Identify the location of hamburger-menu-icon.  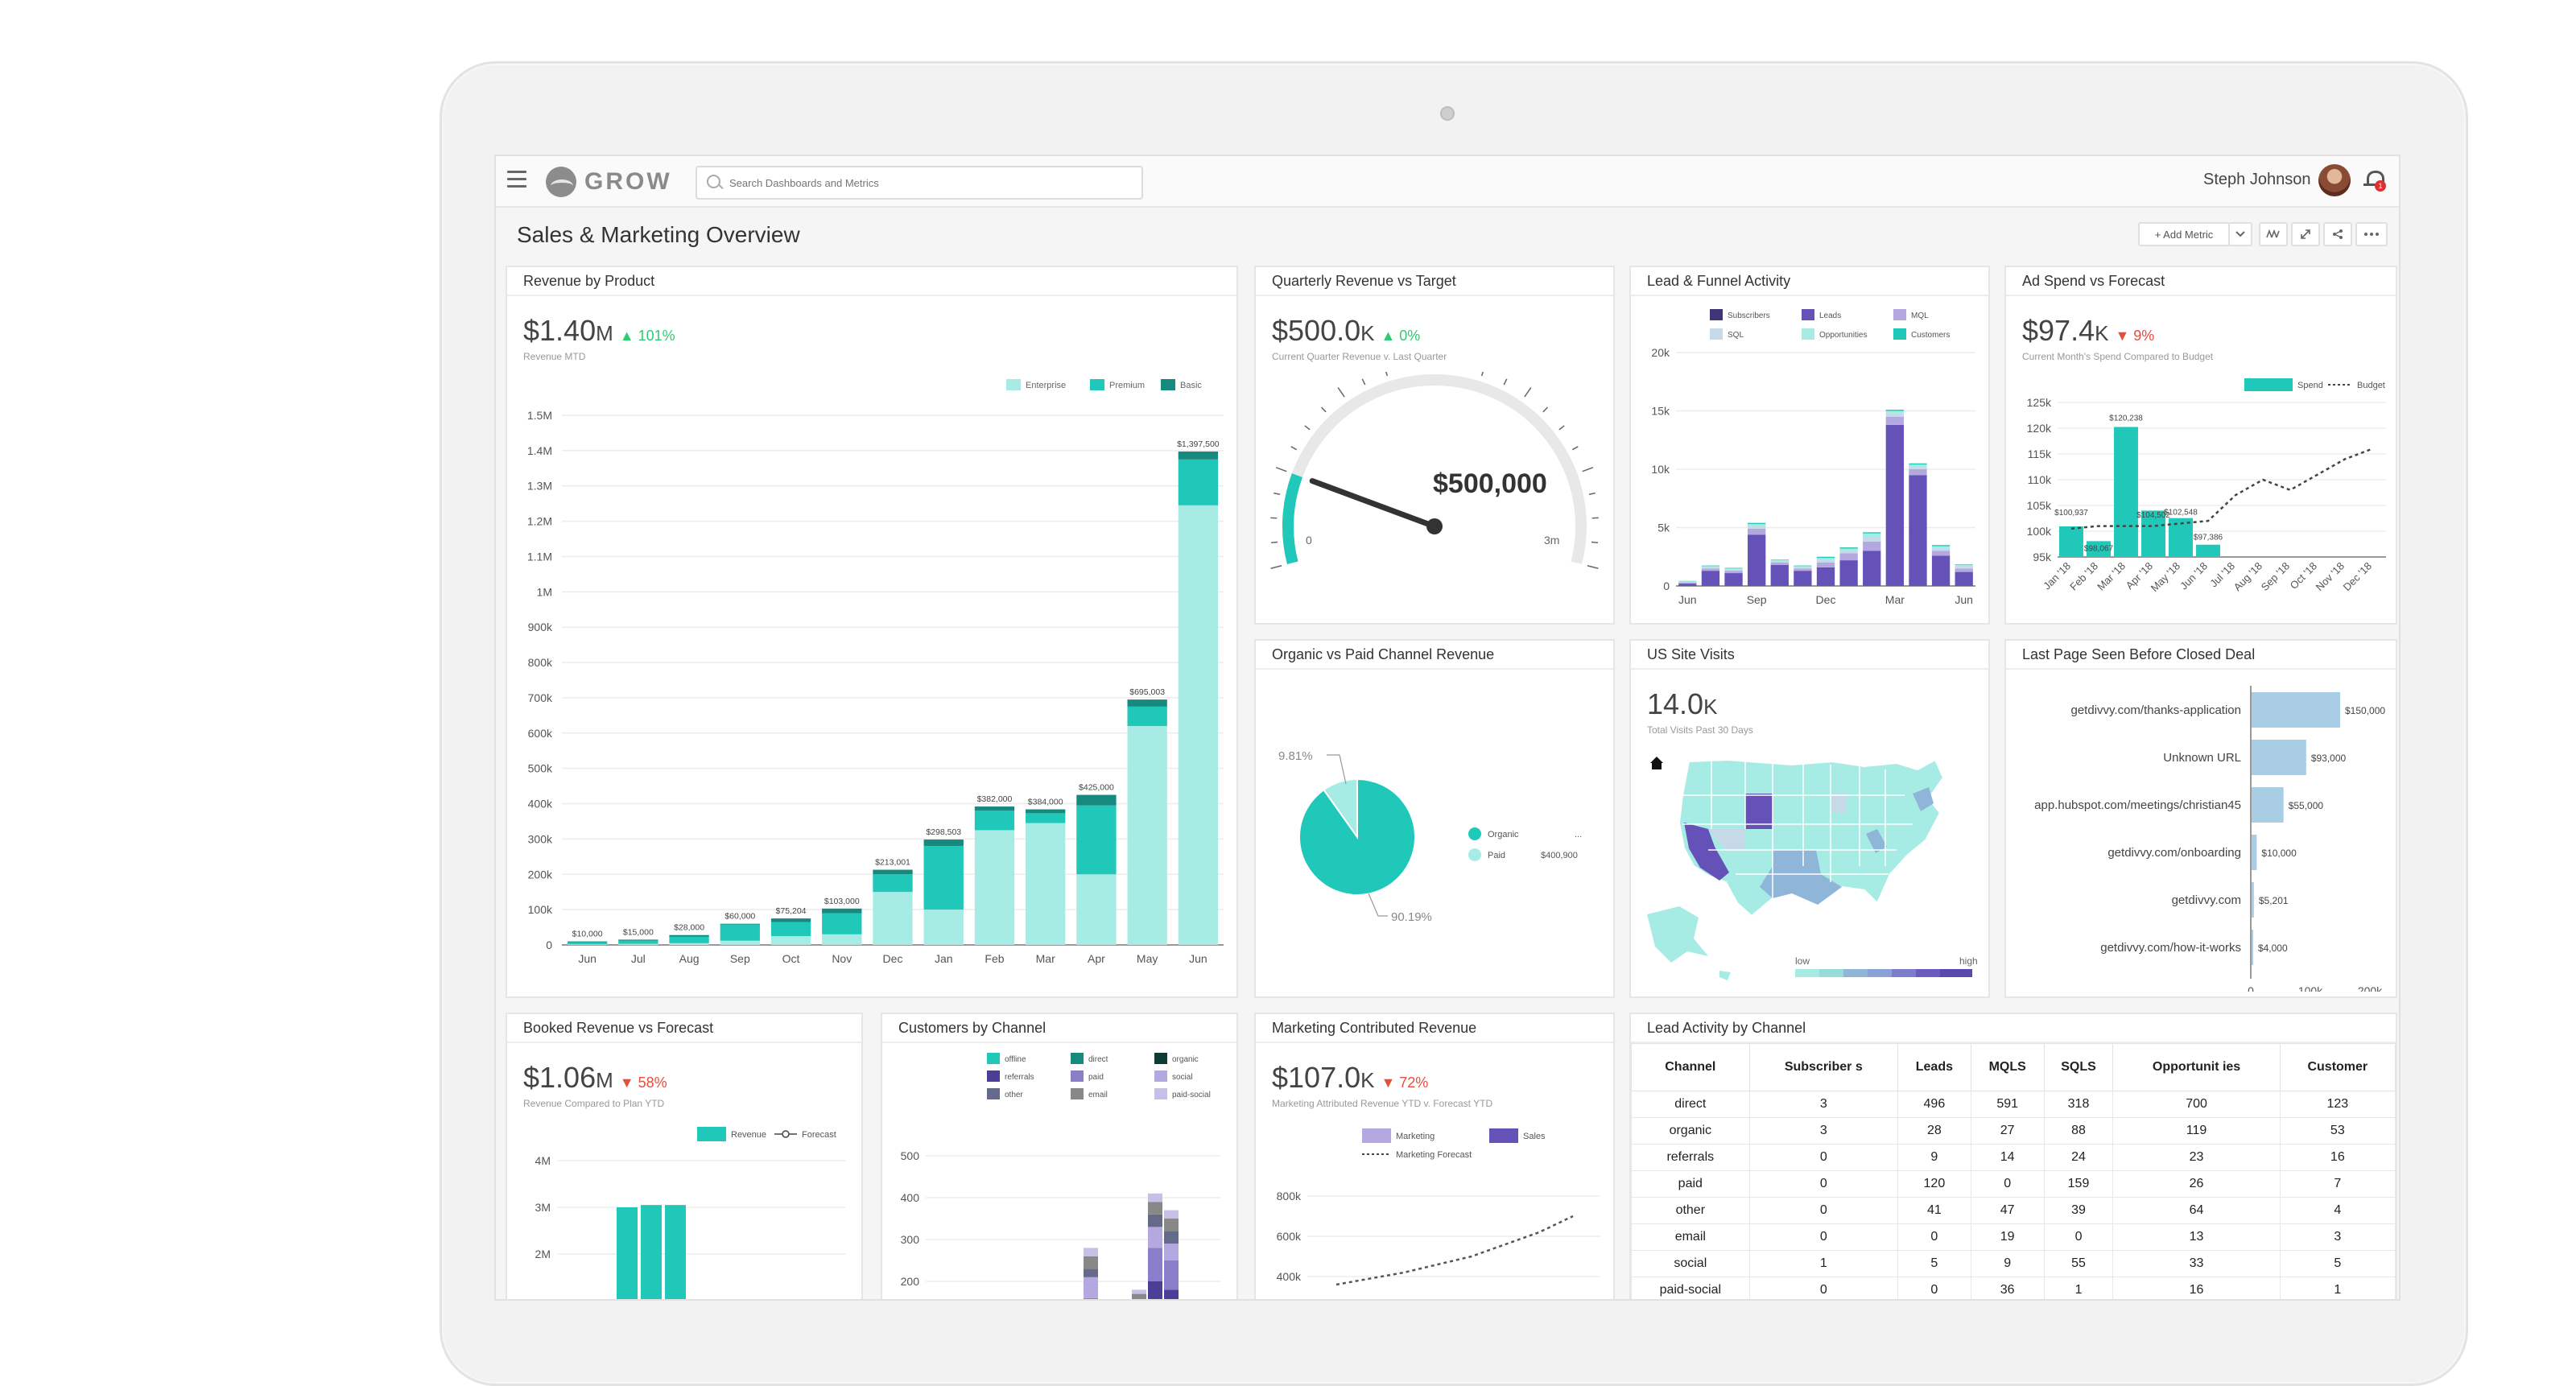
(516, 180).